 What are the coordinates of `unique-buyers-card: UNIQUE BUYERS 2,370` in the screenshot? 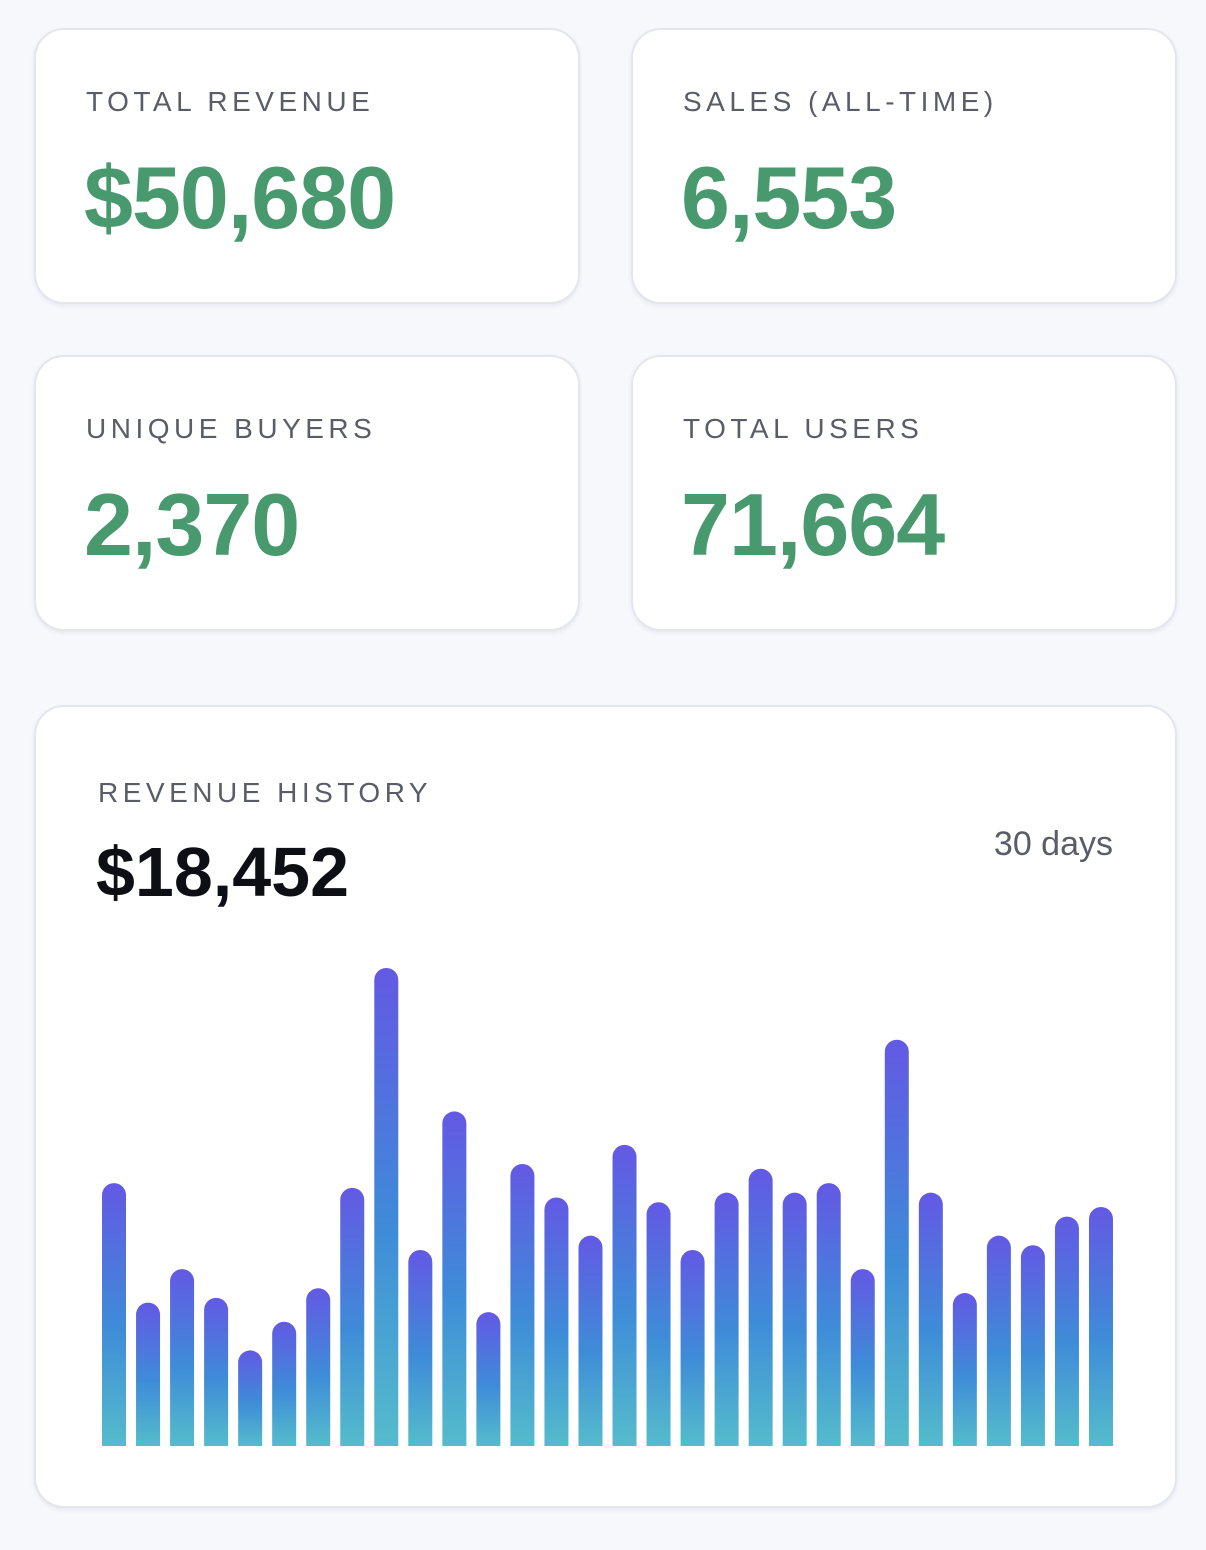 It's located at (307, 493).